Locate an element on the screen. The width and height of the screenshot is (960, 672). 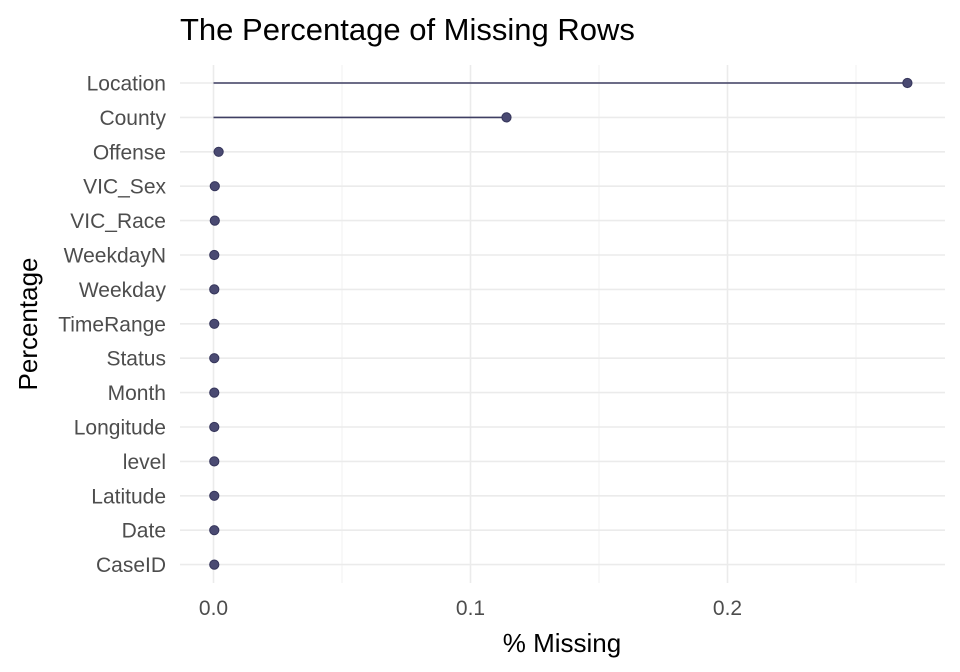
x-tick-label: 0.0 is located at coordinates (213, 608).